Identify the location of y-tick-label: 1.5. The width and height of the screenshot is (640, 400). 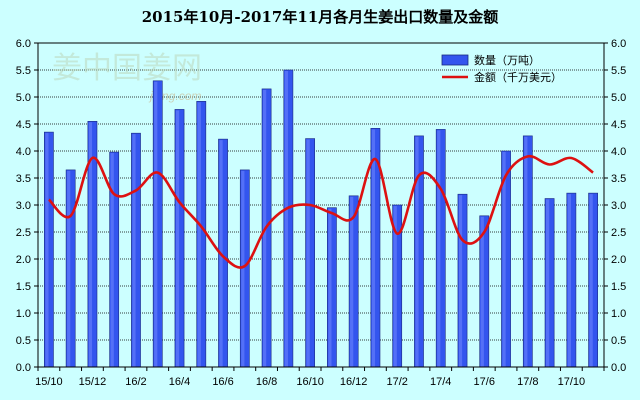
(23, 287).